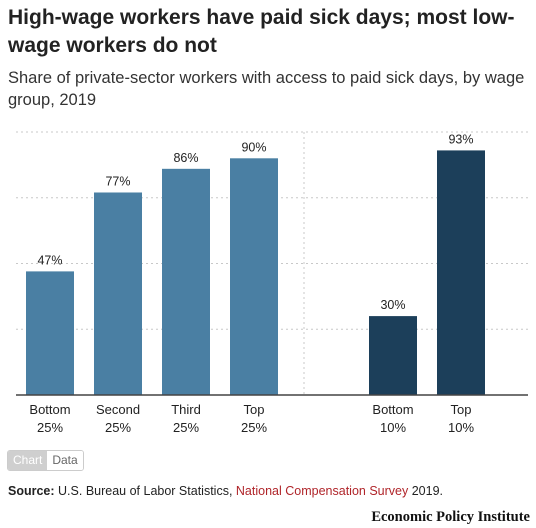 This screenshot has width=536, height=528. I want to click on view-toggle: Chart Data, so click(45, 460).